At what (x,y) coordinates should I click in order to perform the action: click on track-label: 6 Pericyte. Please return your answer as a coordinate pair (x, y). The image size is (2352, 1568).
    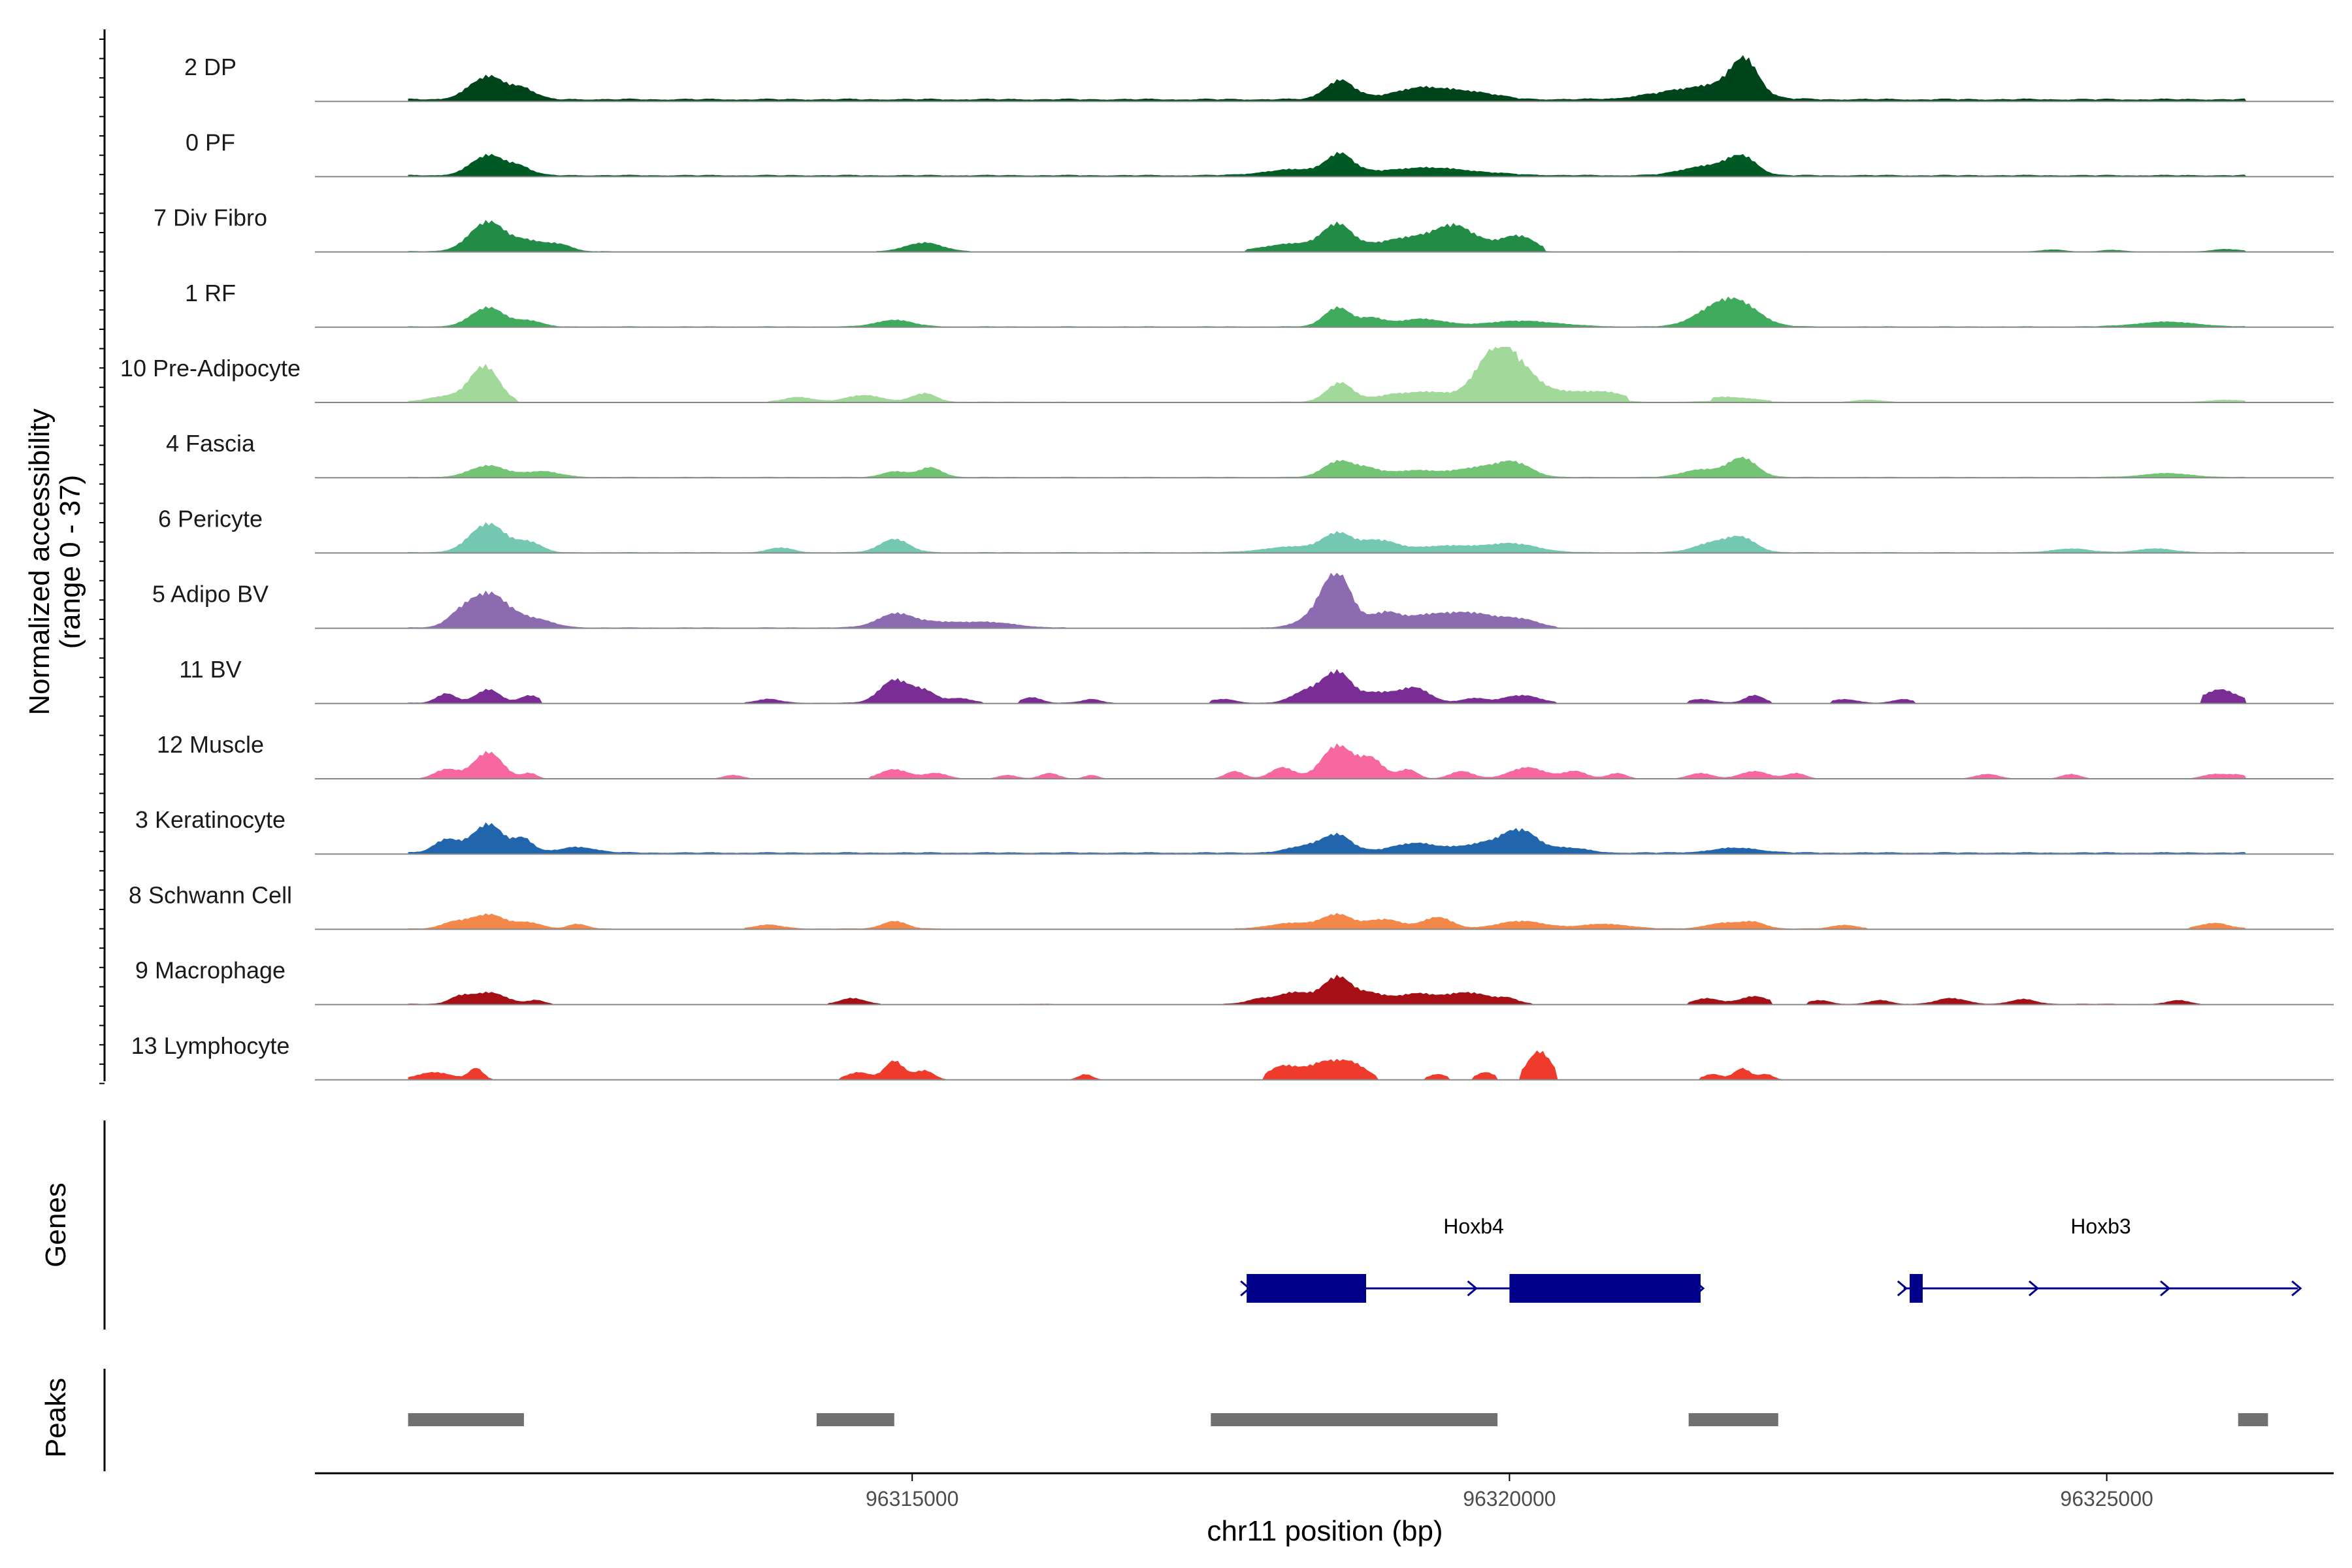
    Looking at the image, I should click on (210, 518).